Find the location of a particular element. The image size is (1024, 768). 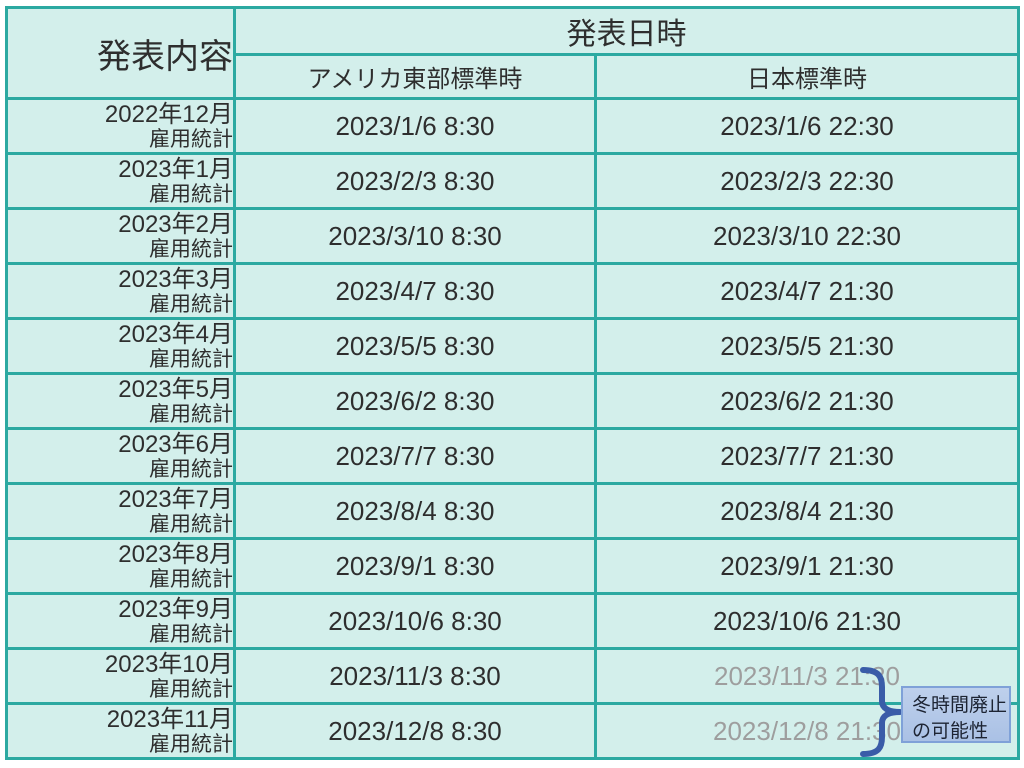

table-row: 2023年1月 雇用統計 2023/2/3 8:30 2023/2/3 22:30 is located at coordinates (512, 181).